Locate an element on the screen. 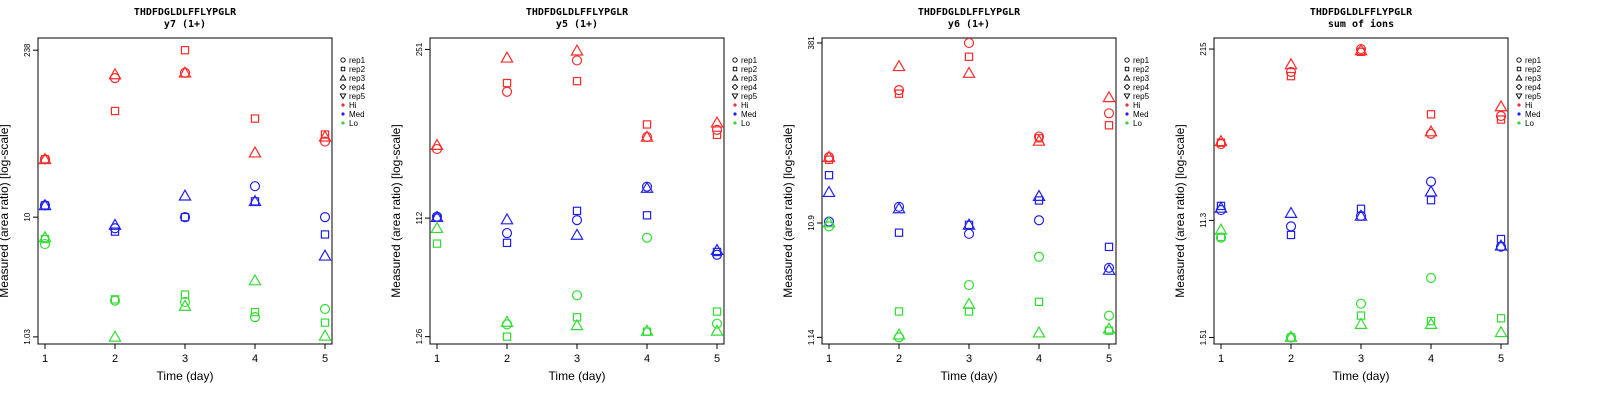 This screenshot has height=400, width=1600. y-tick-label: 1.03 is located at coordinates (27, 337).